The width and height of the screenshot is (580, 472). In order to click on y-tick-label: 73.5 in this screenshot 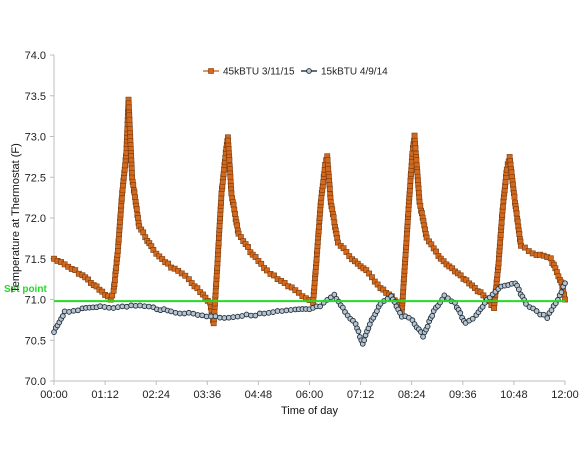, I will do `click(35, 97)`.